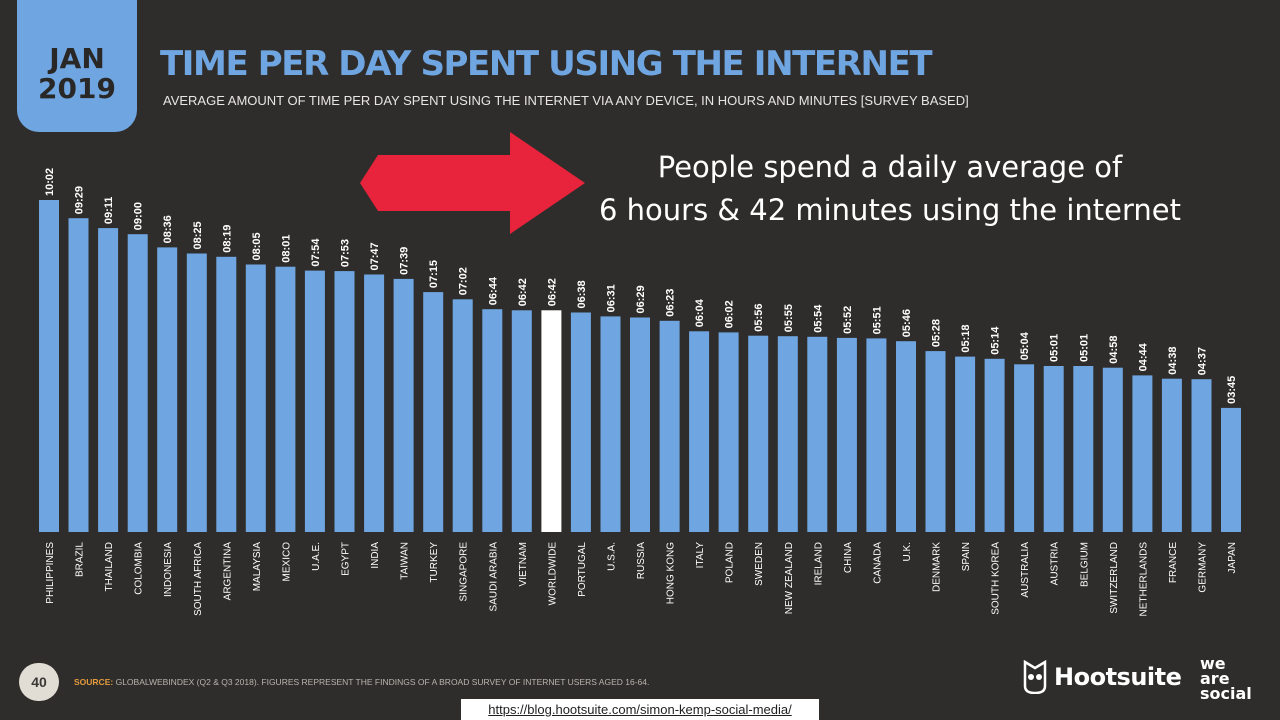 The height and width of the screenshot is (720, 1280). What do you see at coordinates (1231, 469) in the screenshot?
I see `bar-japan` at bounding box center [1231, 469].